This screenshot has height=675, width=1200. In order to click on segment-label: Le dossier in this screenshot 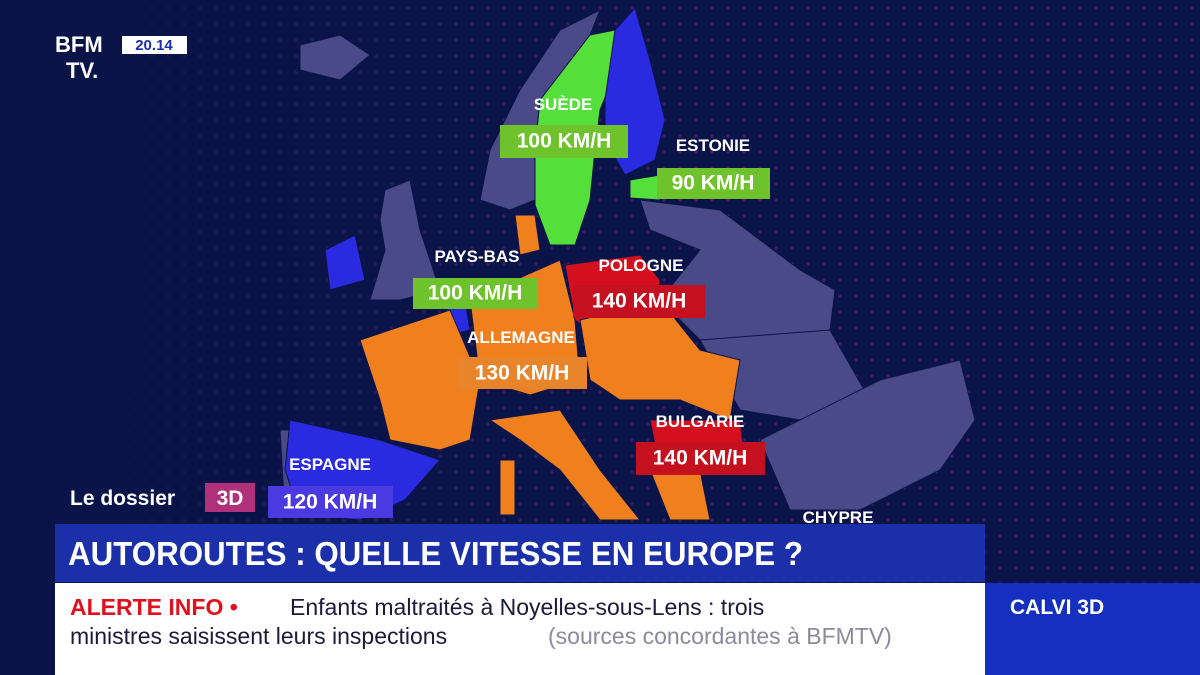, I will do `click(122, 498)`.